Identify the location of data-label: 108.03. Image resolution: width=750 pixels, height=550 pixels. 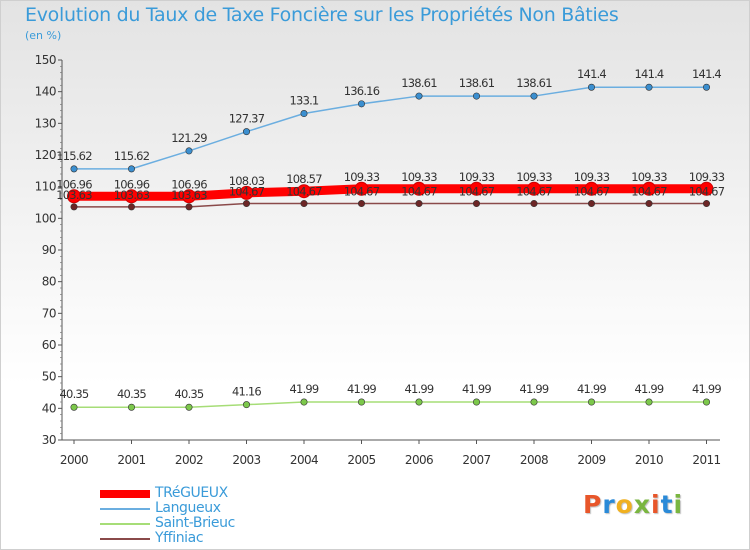
(247, 181).